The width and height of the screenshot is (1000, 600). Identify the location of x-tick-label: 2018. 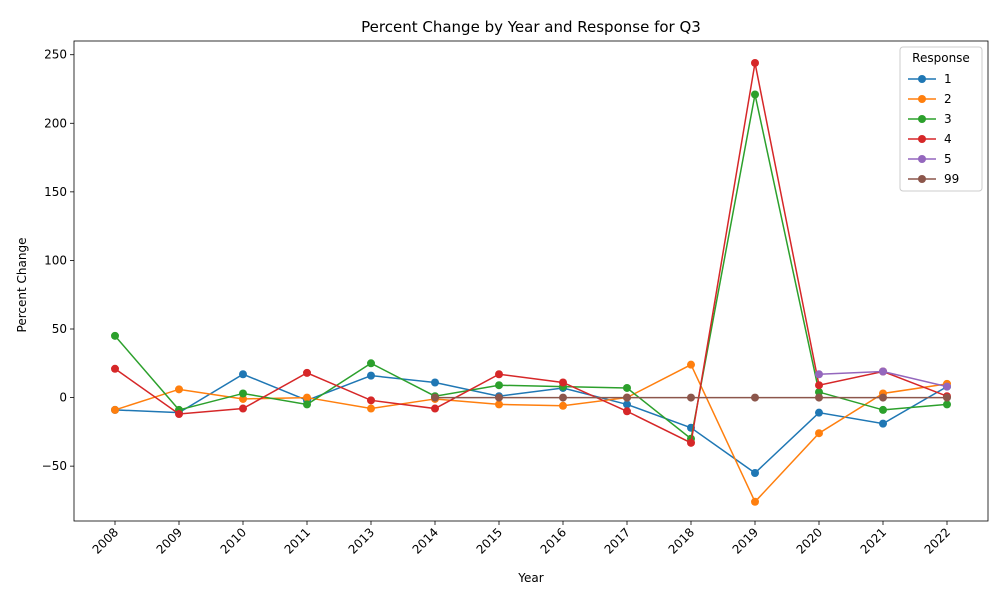
(681, 540).